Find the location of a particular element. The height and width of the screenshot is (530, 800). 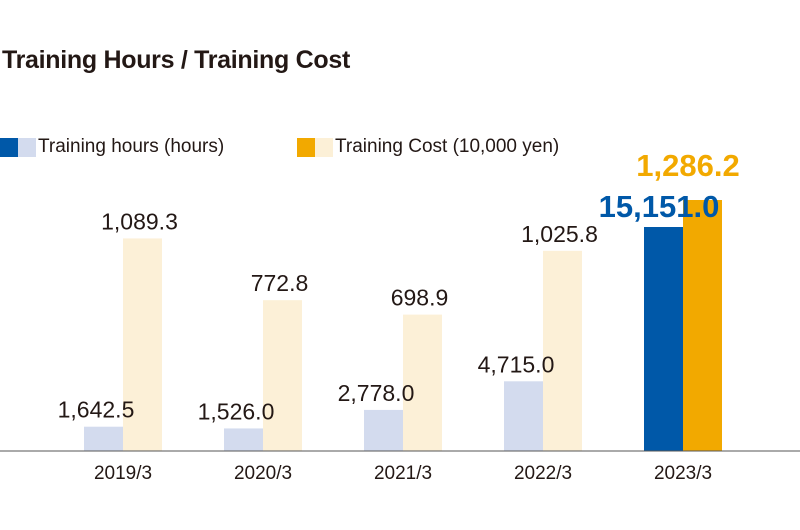

data-label-cost-2022-3: 1,025.8 is located at coordinates (559, 234).